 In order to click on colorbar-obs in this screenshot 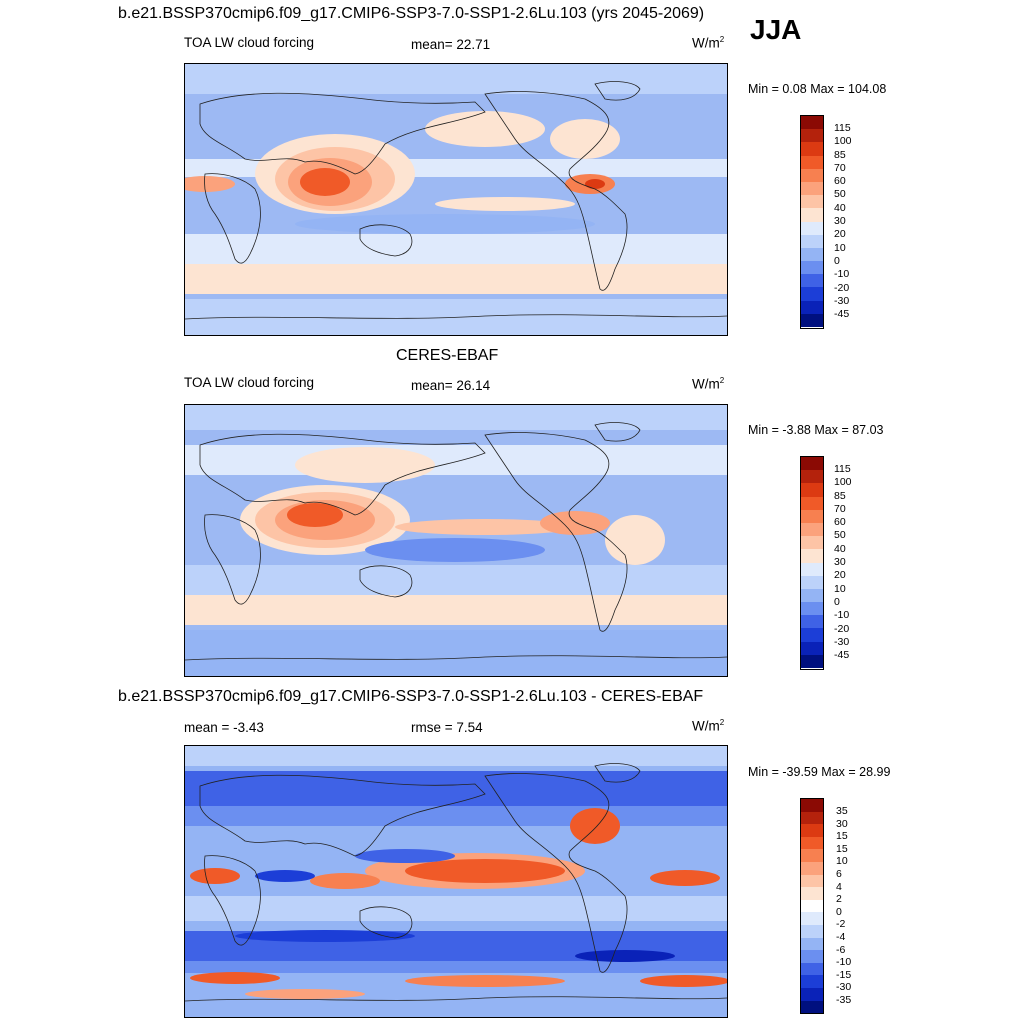, I will do `click(812, 563)`.